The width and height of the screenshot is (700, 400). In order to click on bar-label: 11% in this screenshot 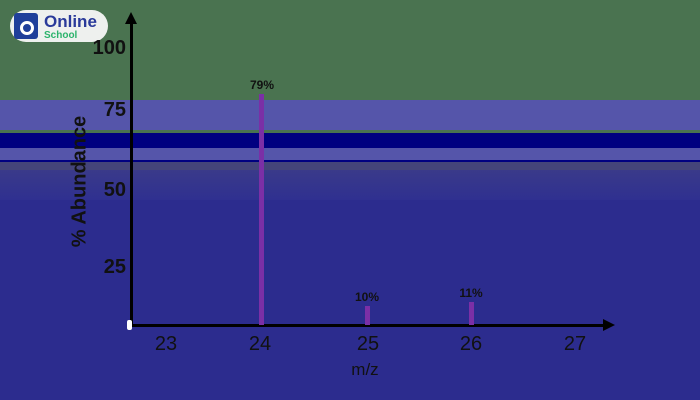, I will do `click(471, 293)`.